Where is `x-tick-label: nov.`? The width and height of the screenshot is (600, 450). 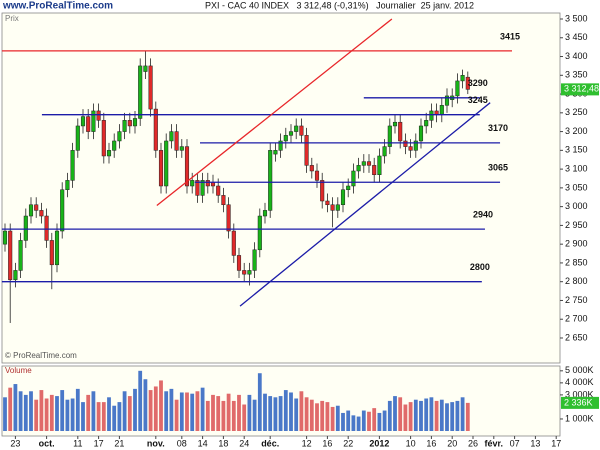 x-tick-label: nov. is located at coordinates (156, 443).